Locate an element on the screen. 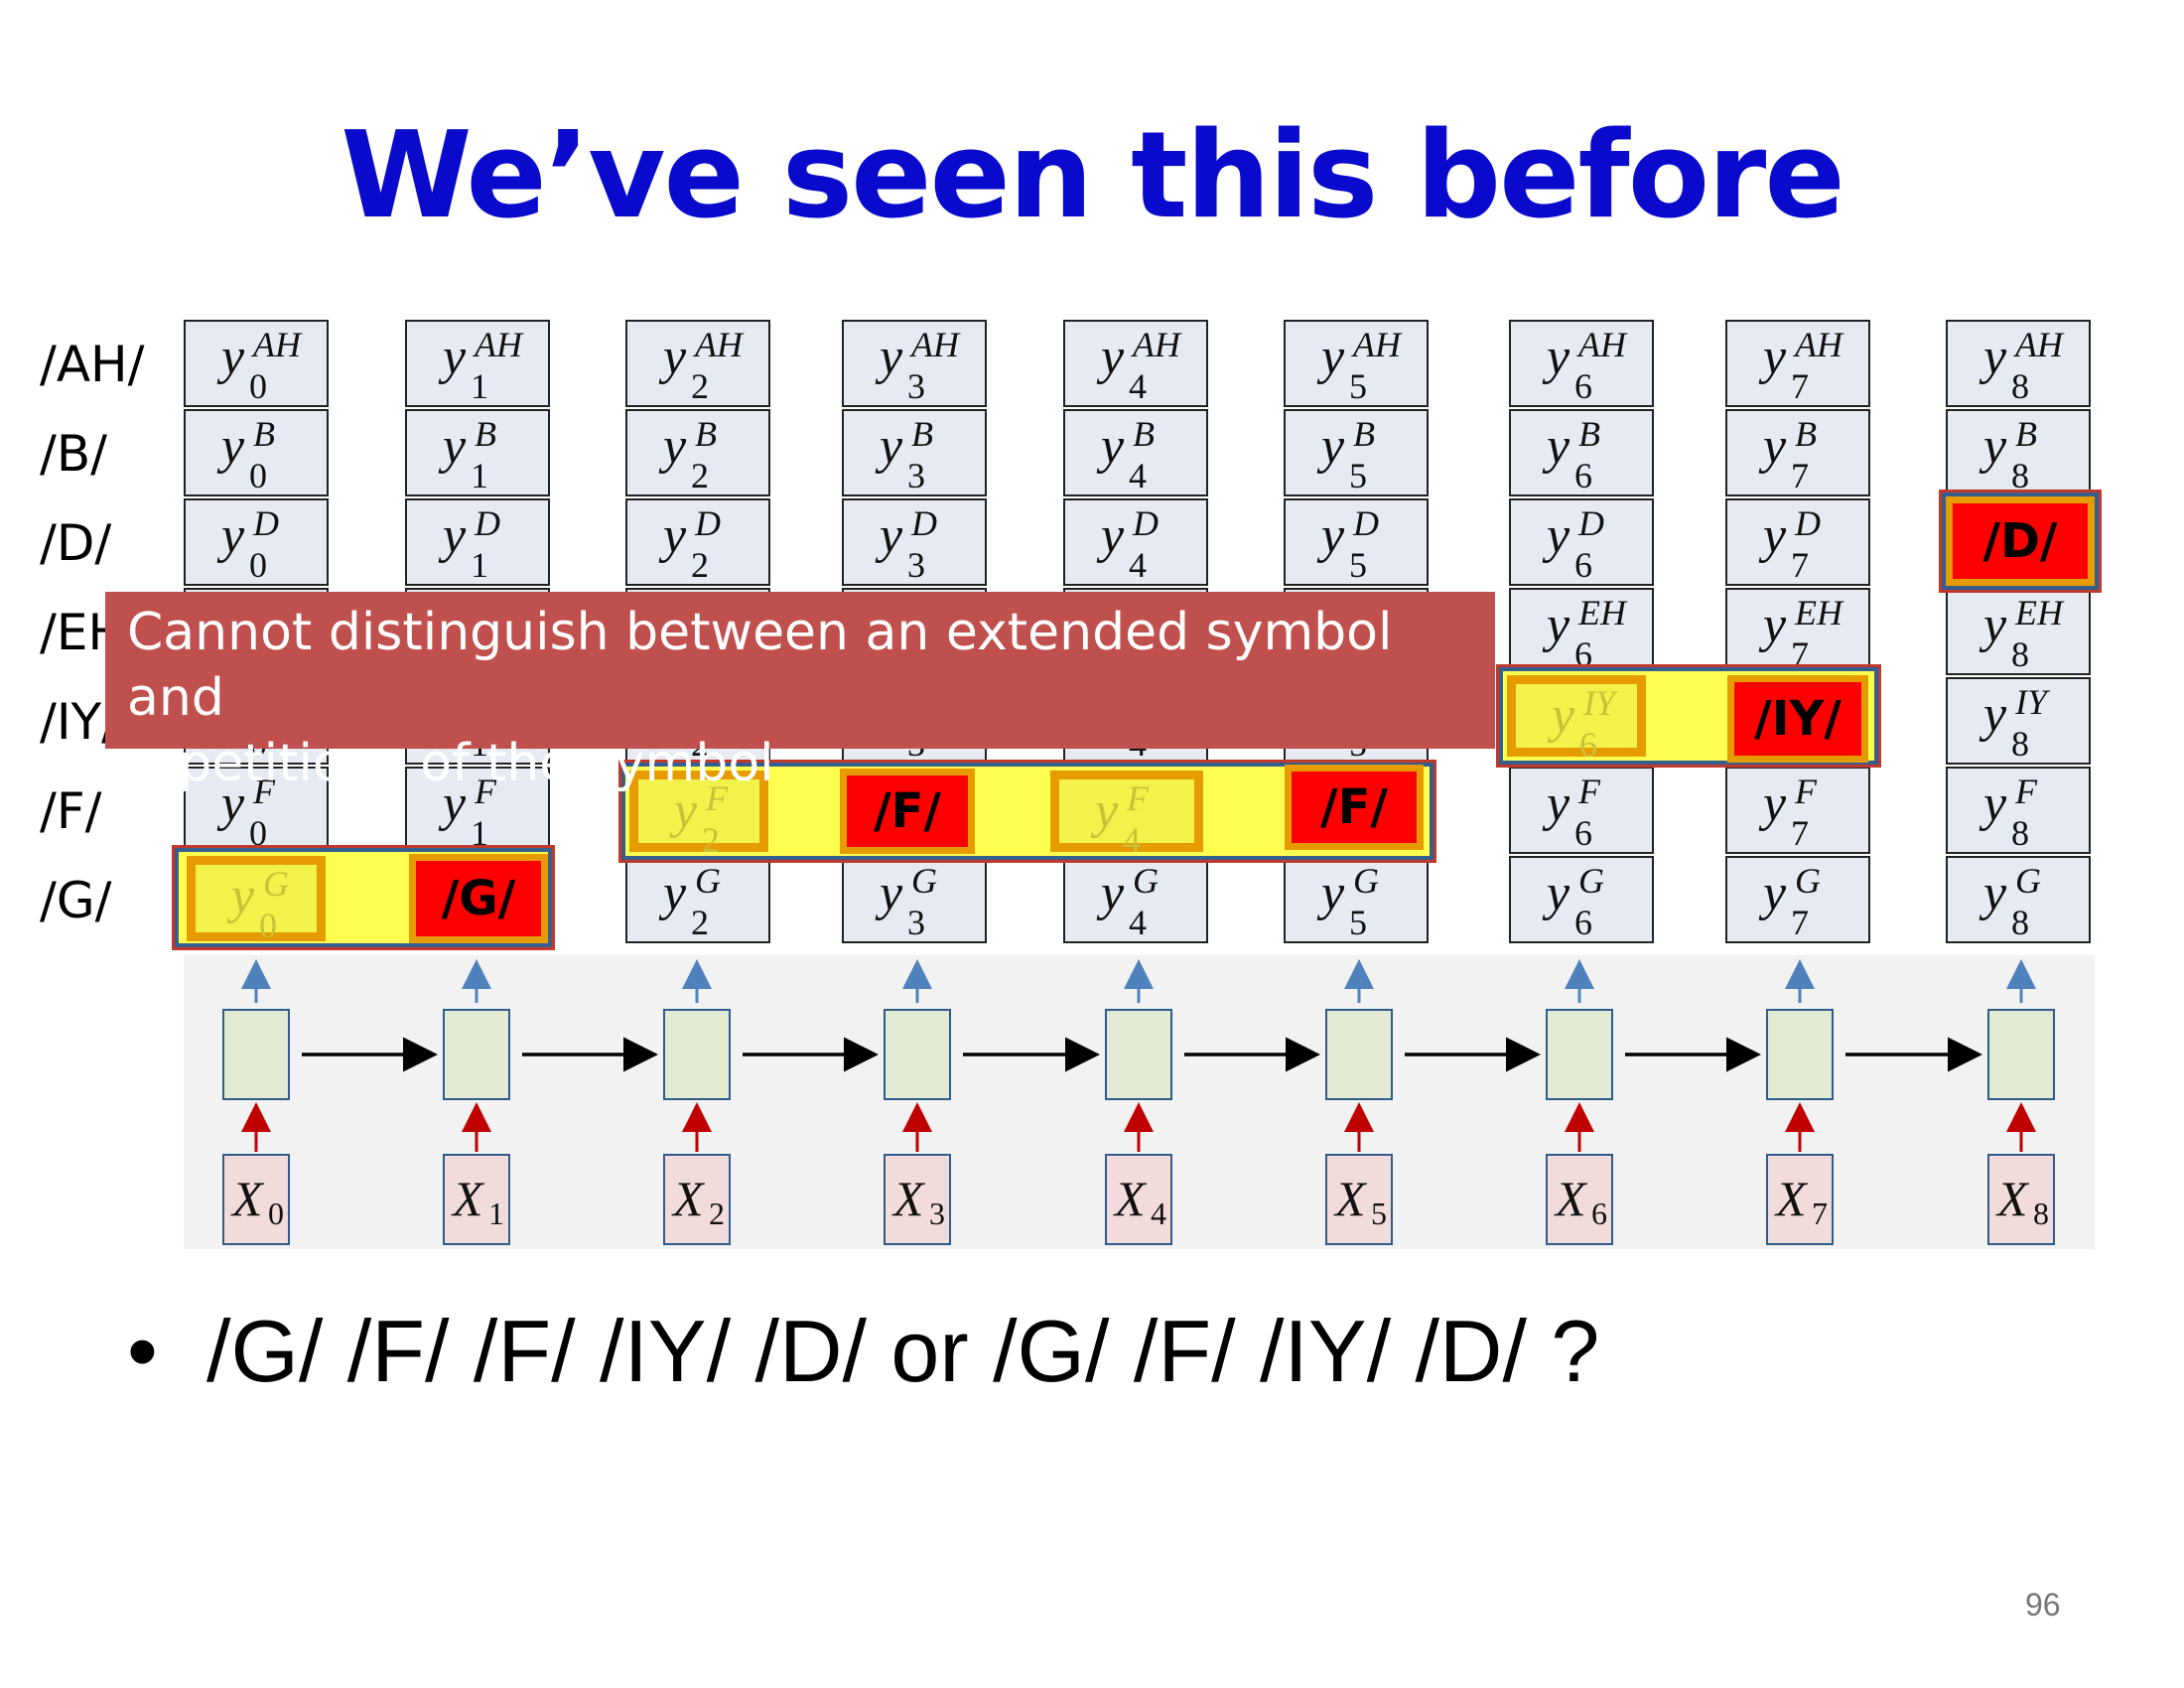  selected-symbol-f-a: /F/ is located at coordinates (907, 811).